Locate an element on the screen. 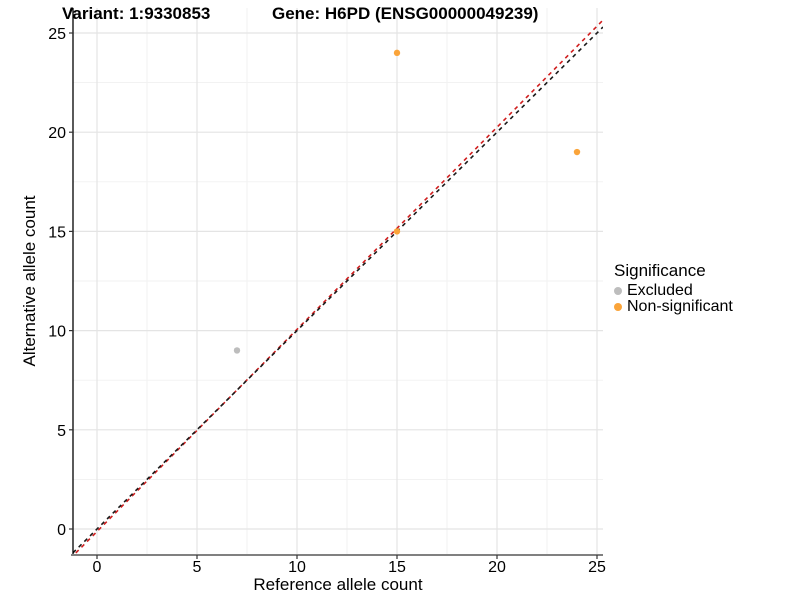 This screenshot has width=800, height=600. x-axis-title: Reference allele count is located at coordinates (338, 584).